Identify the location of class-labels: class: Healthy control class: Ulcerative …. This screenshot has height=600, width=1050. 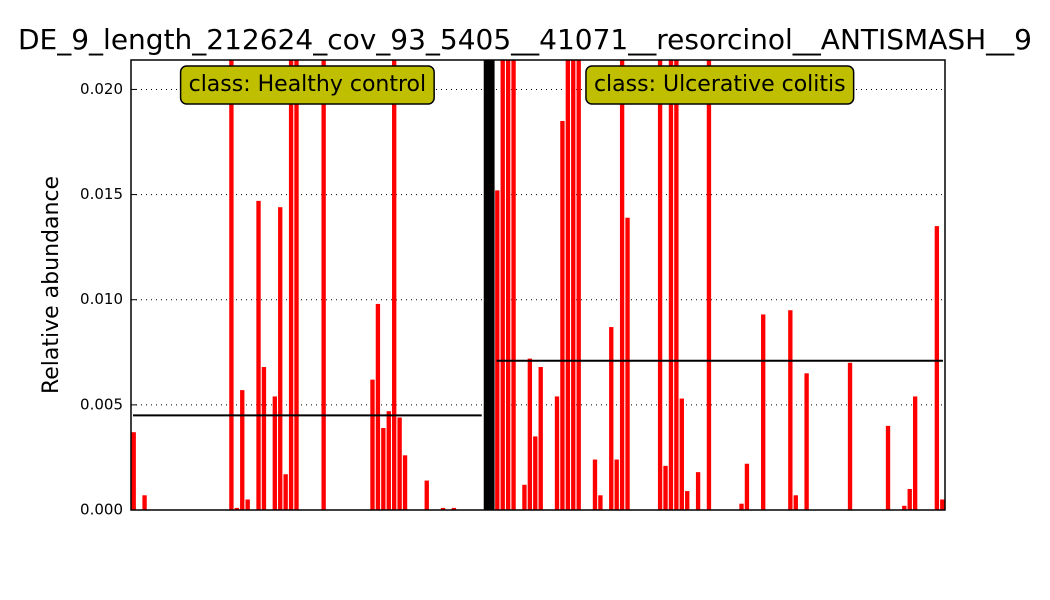
(517, 85).